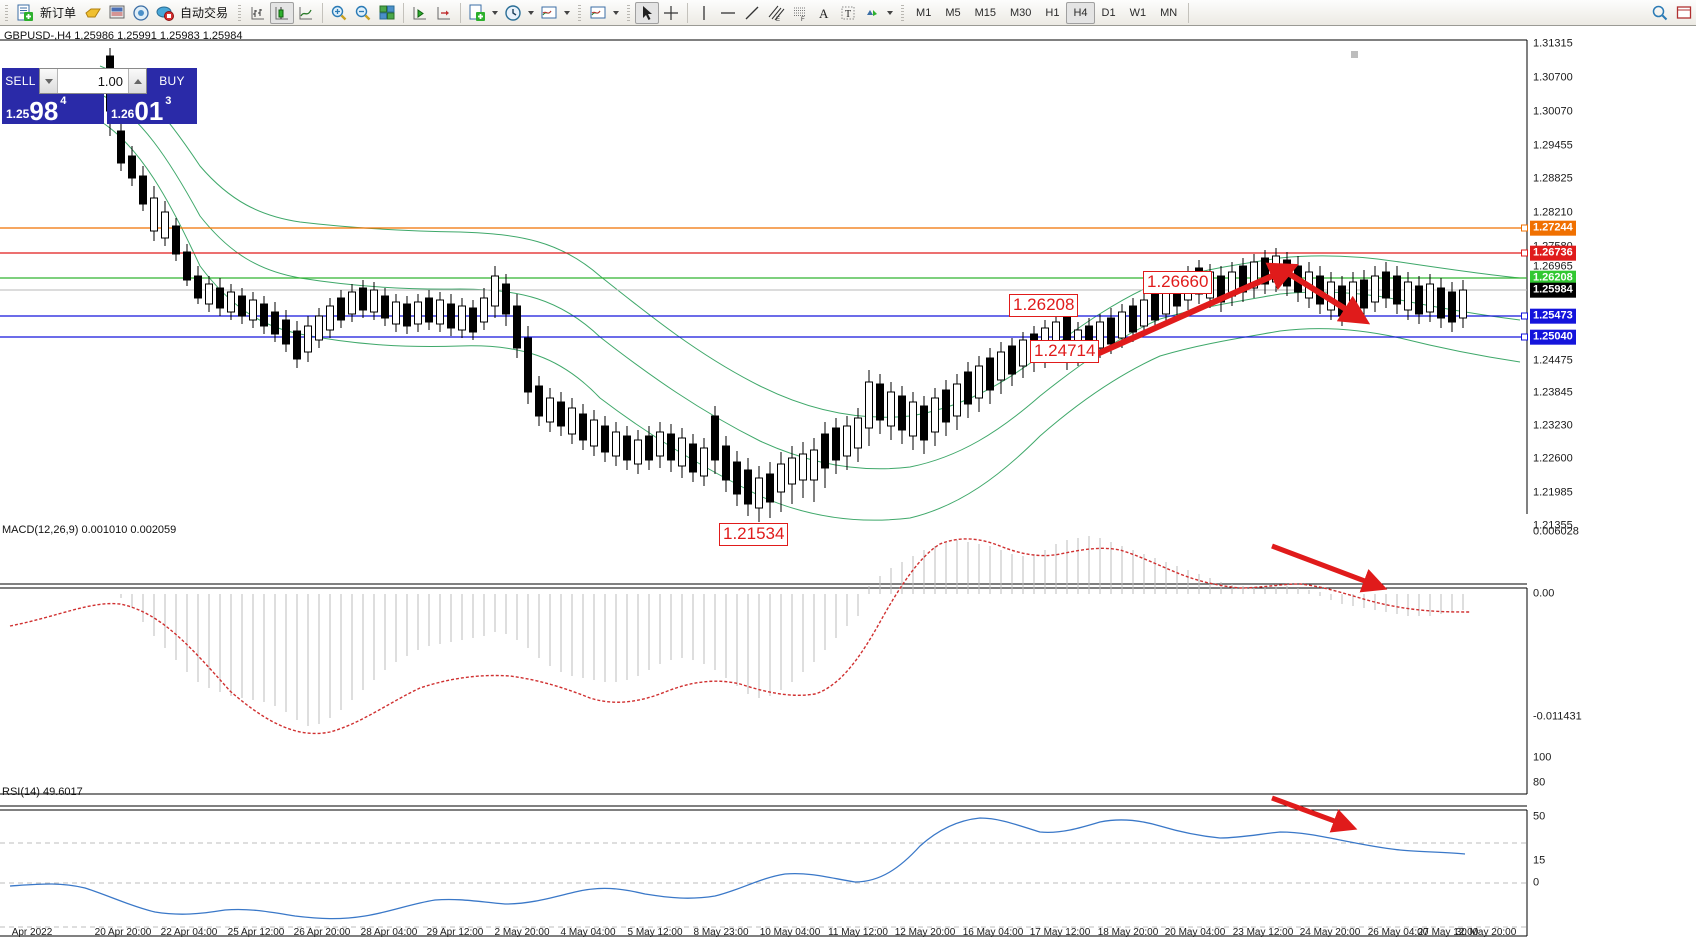 The width and height of the screenshot is (1696, 941). I want to click on price-label-green: 1.26208, so click(1553, 278).